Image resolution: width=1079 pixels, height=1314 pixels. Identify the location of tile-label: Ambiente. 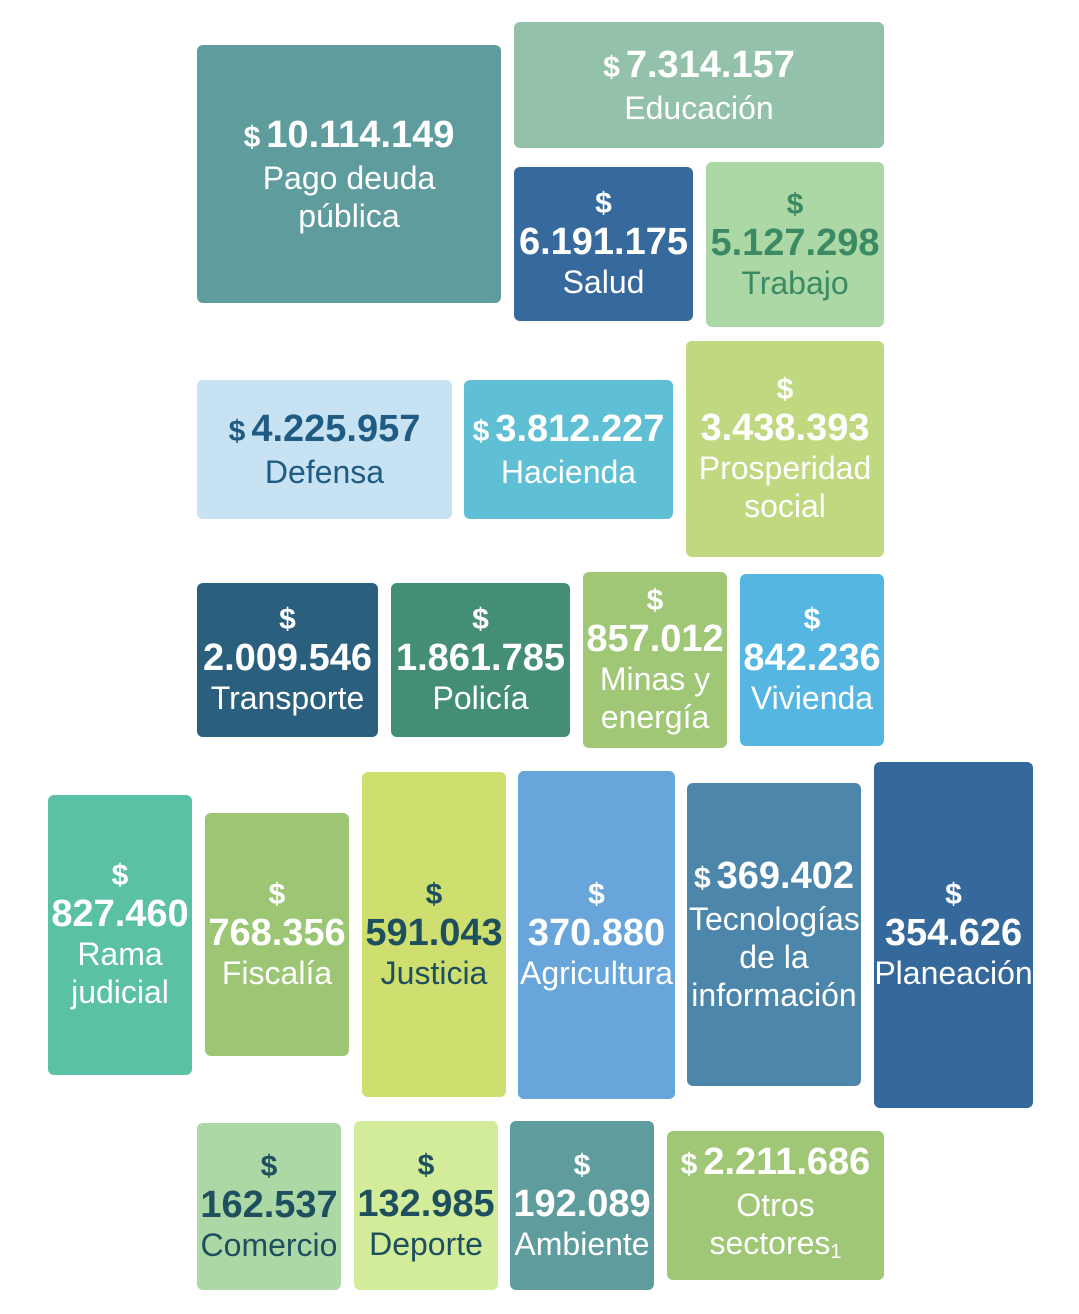
(582, 1243).